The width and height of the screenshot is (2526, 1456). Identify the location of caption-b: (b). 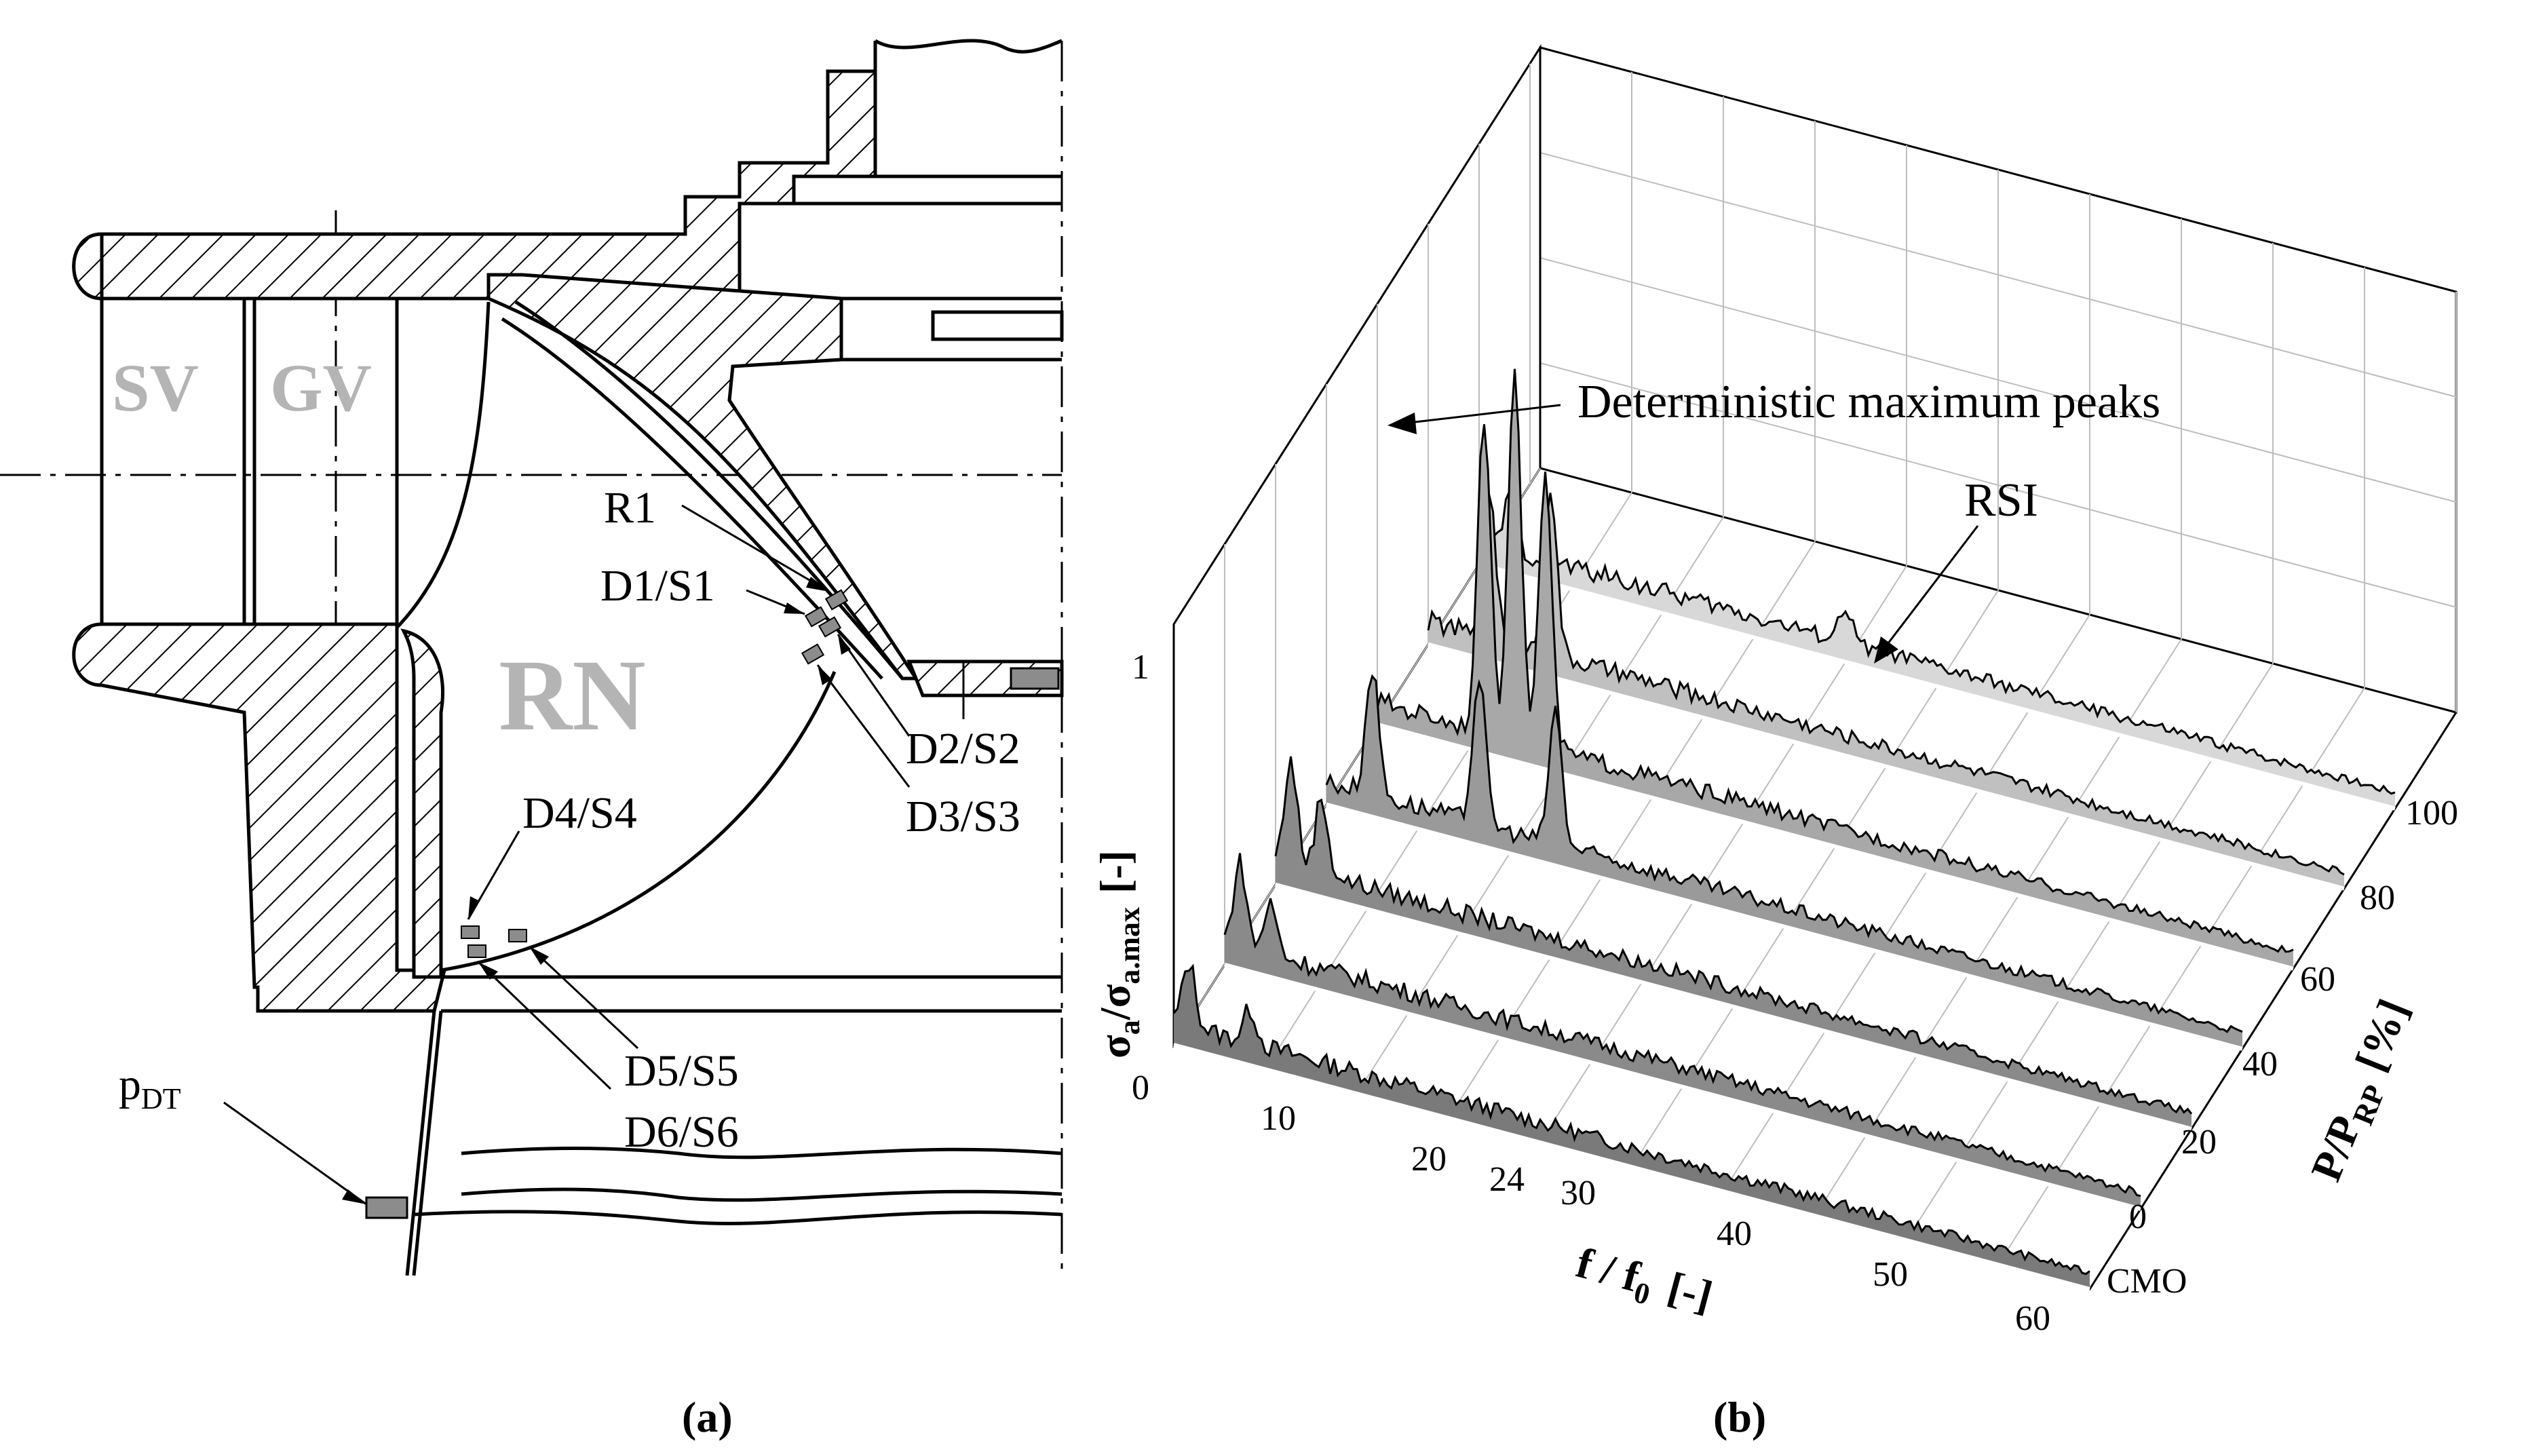
(1739, 1417).